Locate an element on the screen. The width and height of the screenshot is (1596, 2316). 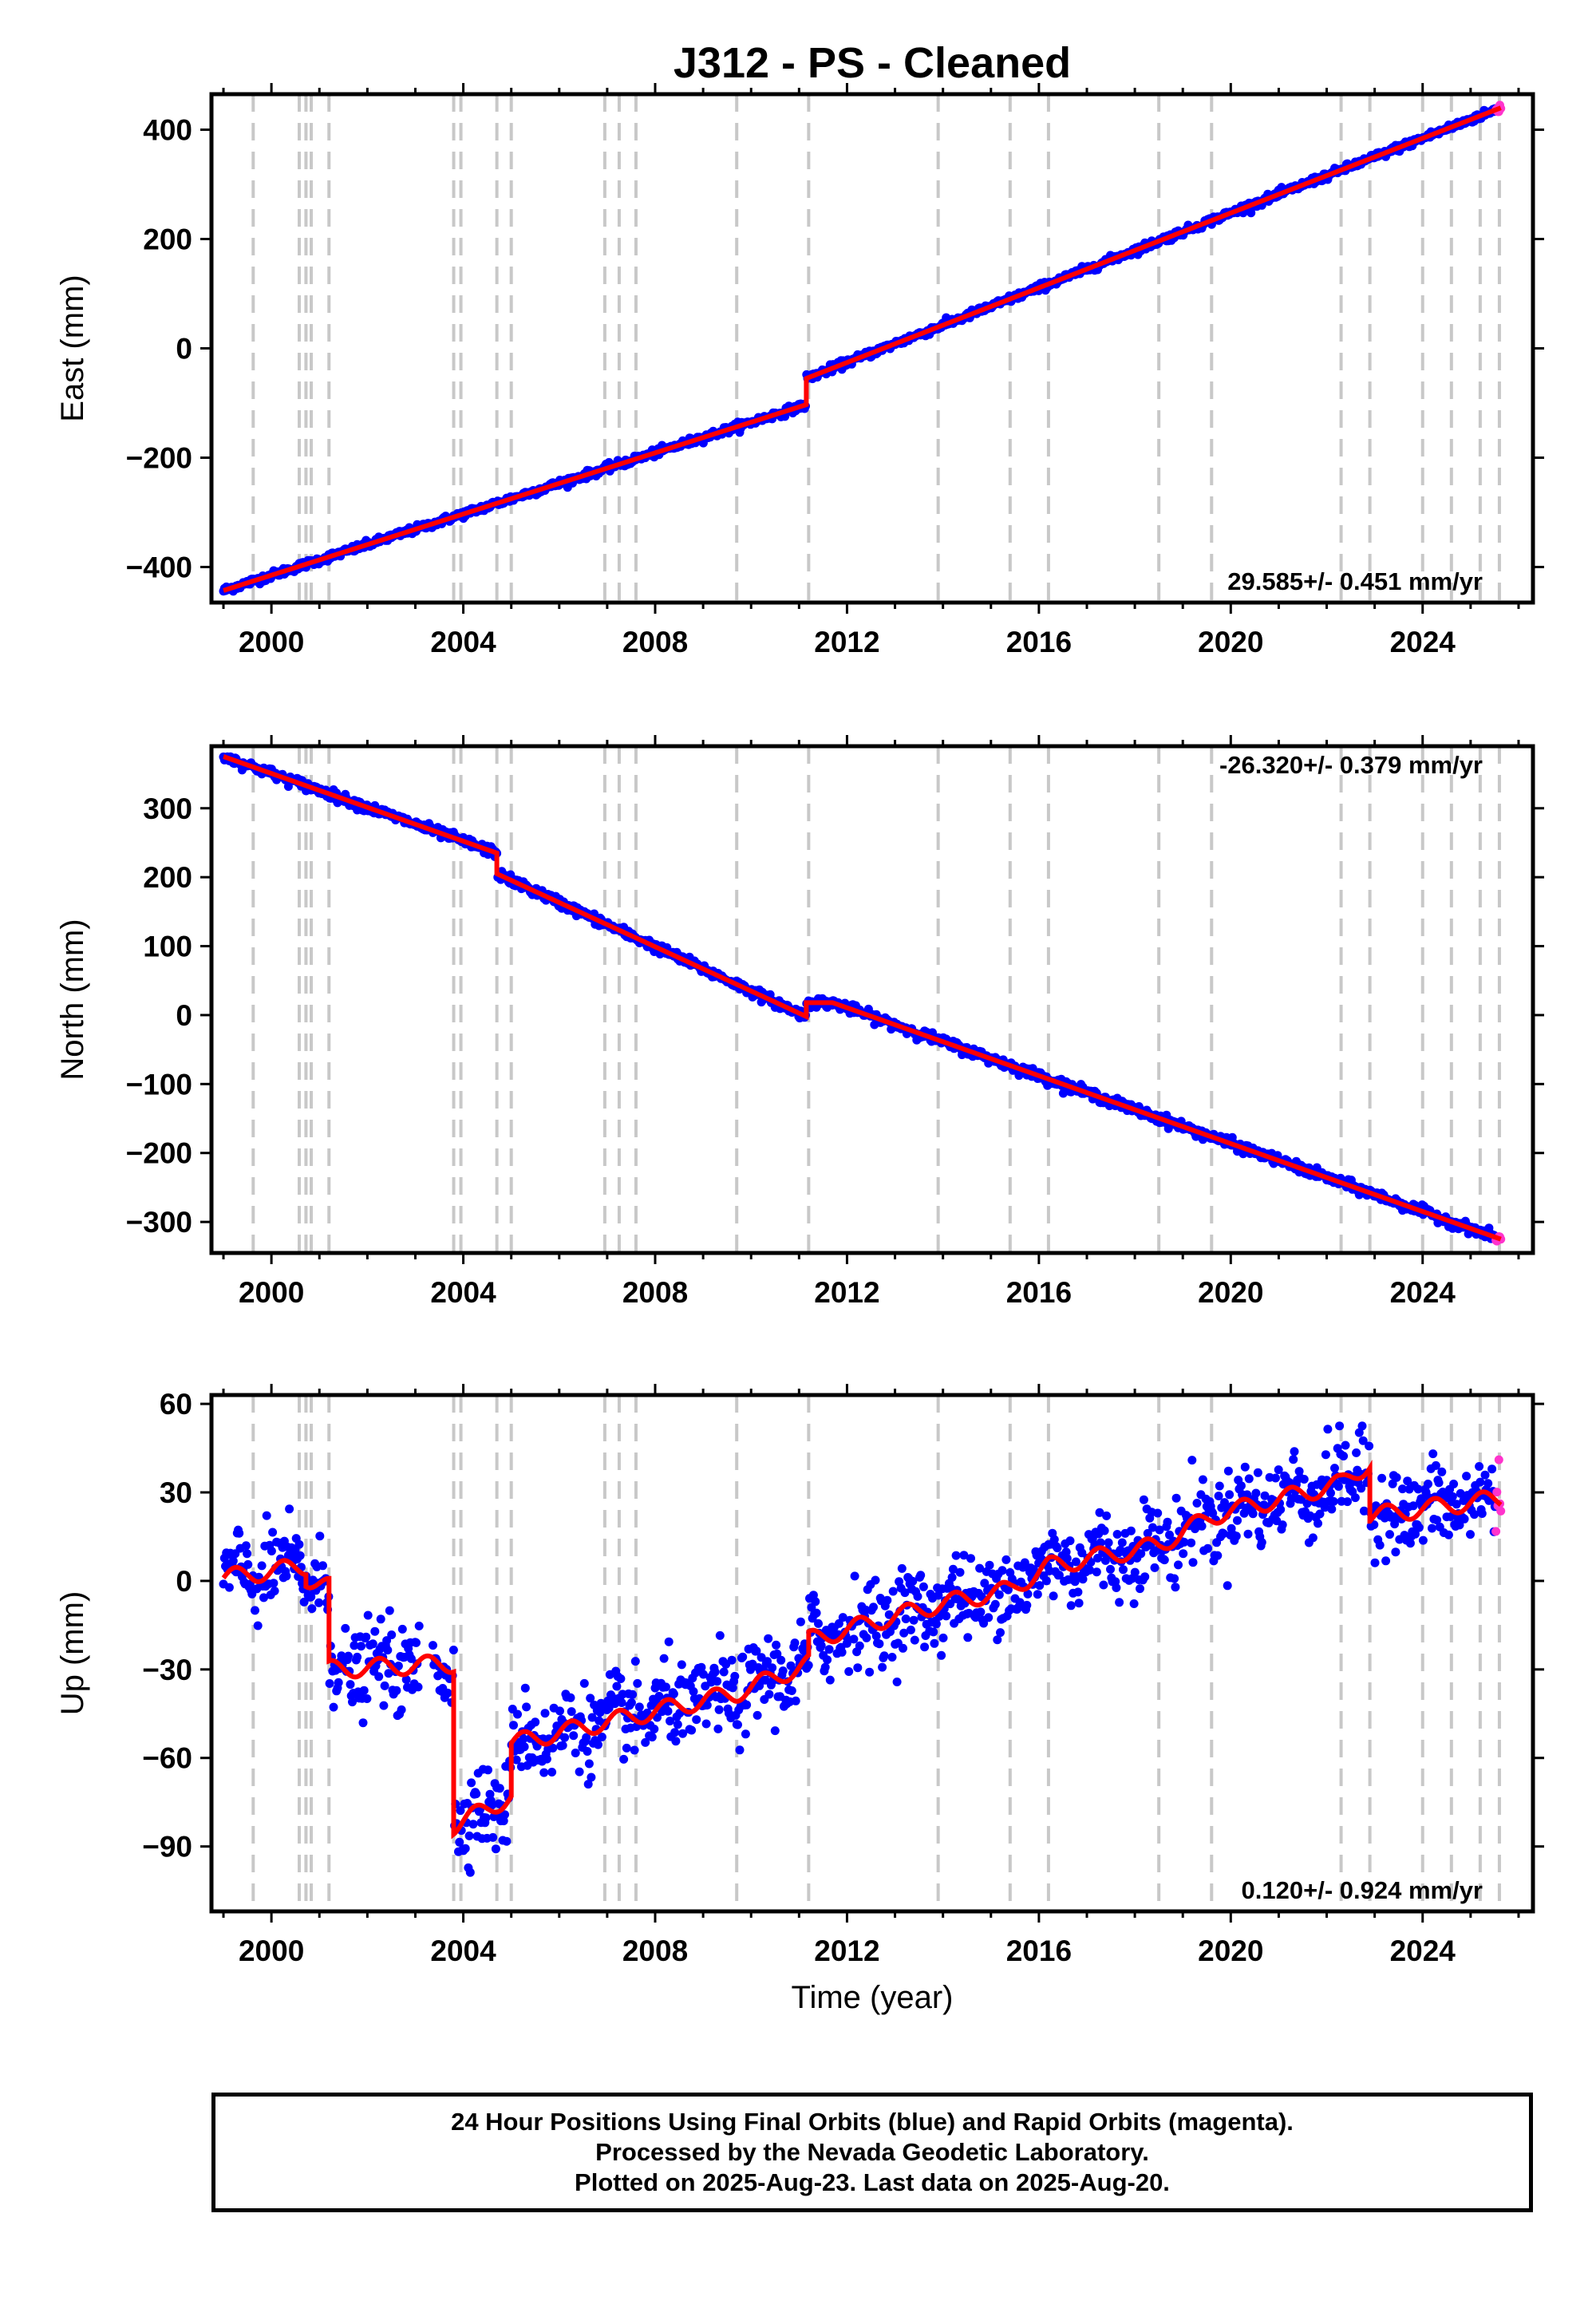
east-x-tick-label: 2008 is located at coordinates (655, 642).